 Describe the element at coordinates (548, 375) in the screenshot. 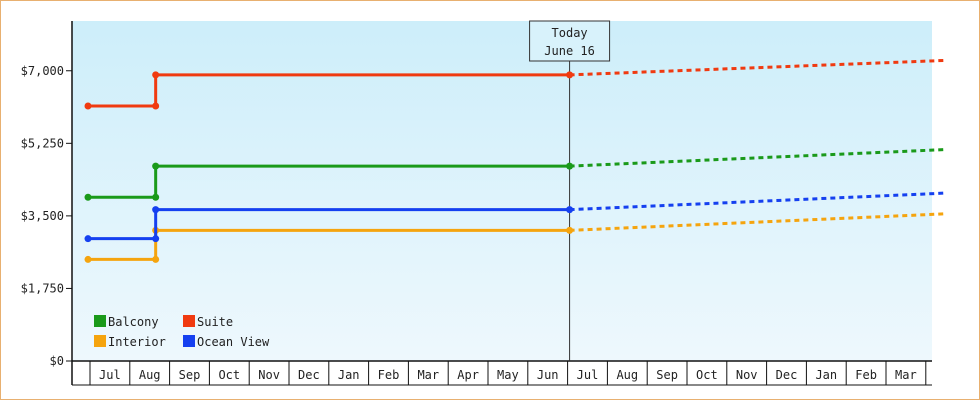

I see `x-month-label: Jun` at that location.